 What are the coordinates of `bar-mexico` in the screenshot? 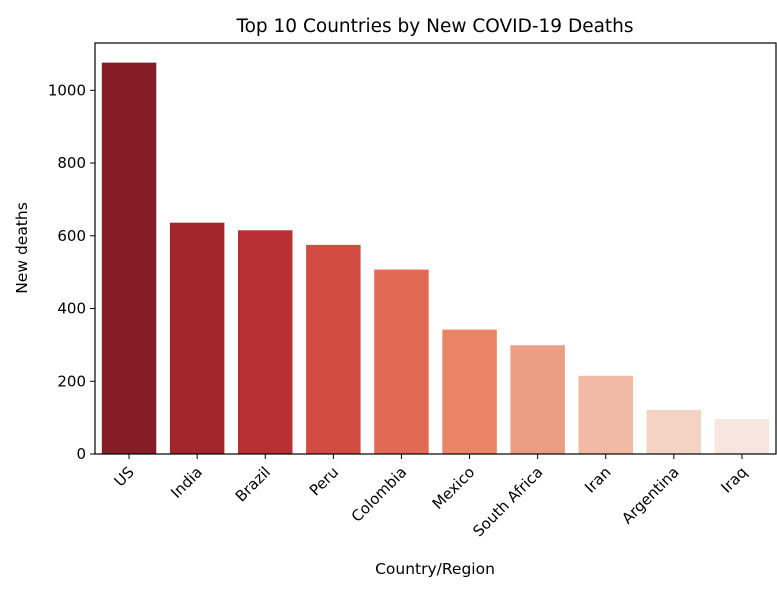 It's located at (469, 391).